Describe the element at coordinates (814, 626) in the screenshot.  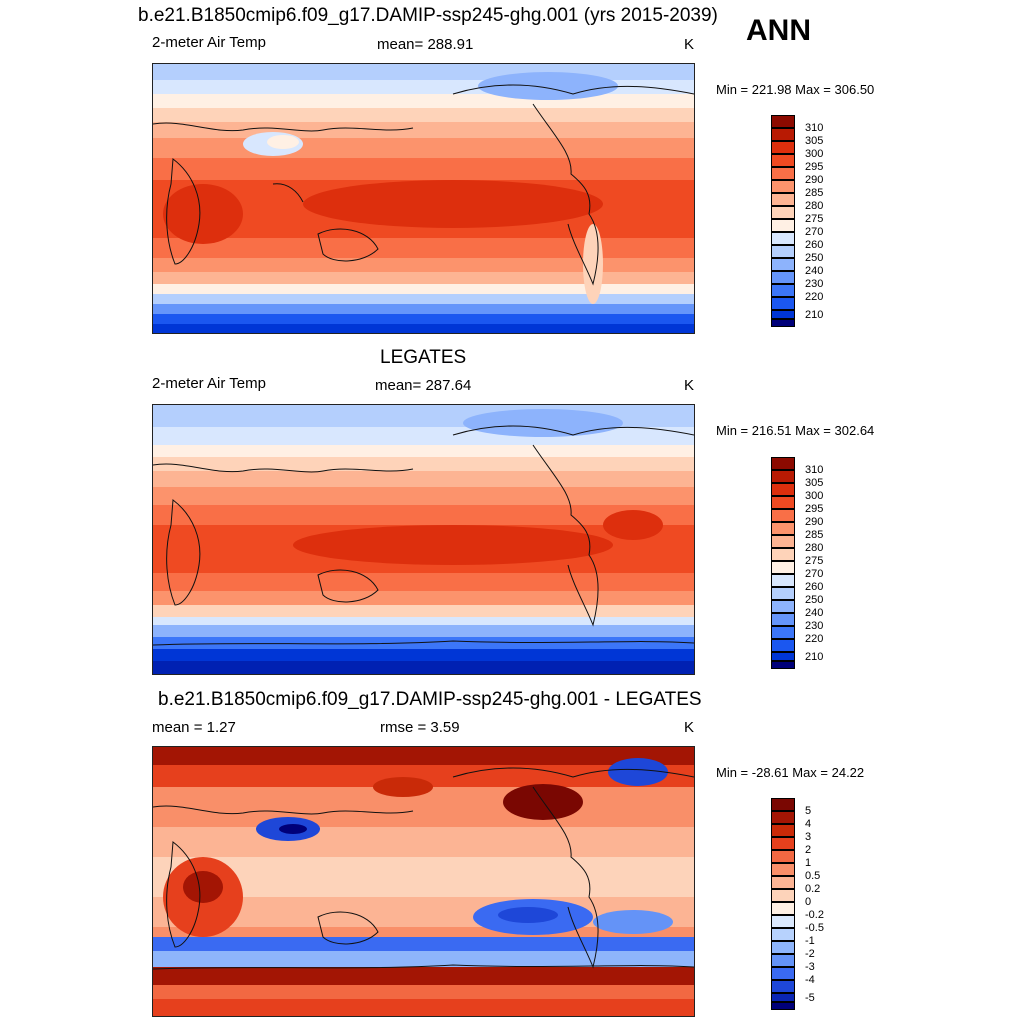
I see `panel-2-colorbar-label: 230` at that location.